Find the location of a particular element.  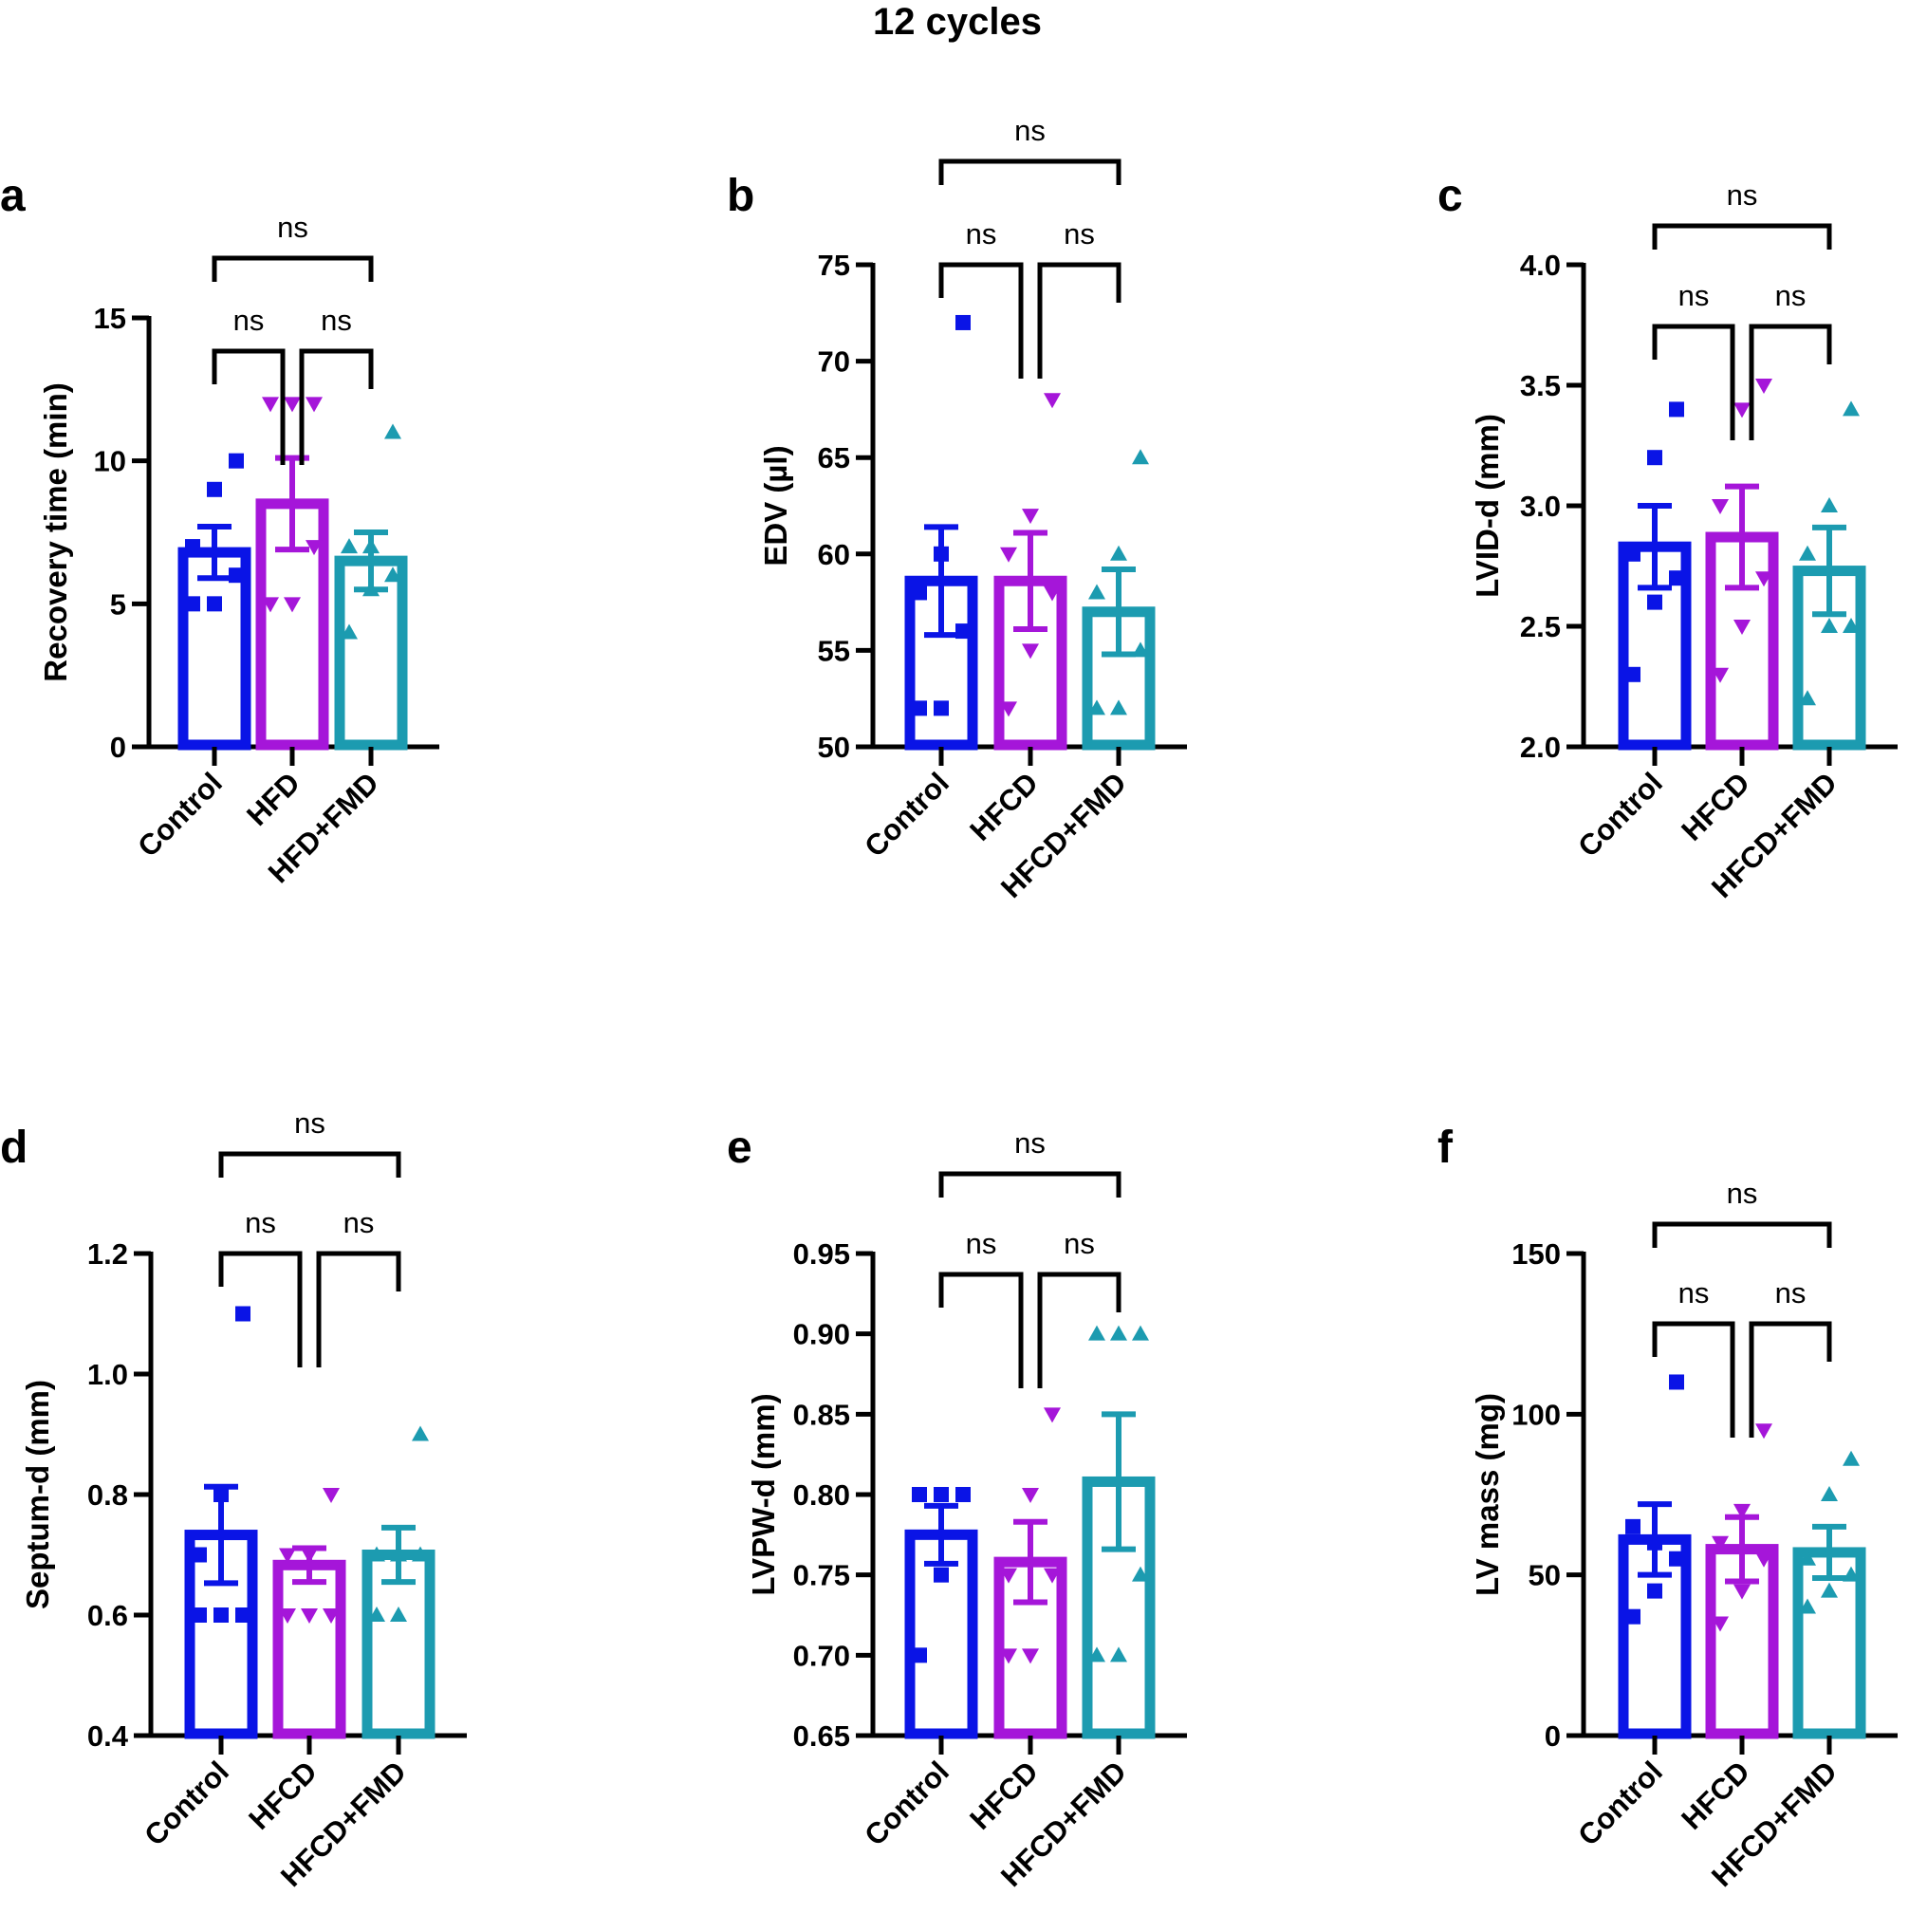

y-tick-label: 60 is located at coordinates (834, 554).